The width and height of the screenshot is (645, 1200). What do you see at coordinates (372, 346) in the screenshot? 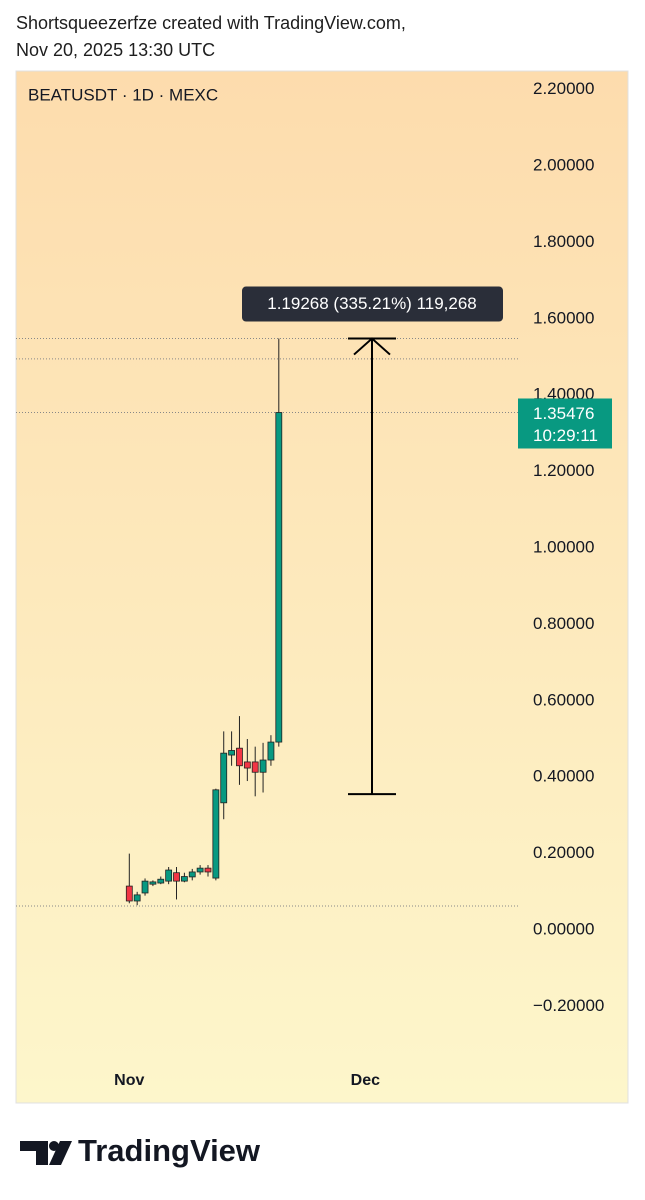
I see `measure-arrow` at bounding box center [372, 346].